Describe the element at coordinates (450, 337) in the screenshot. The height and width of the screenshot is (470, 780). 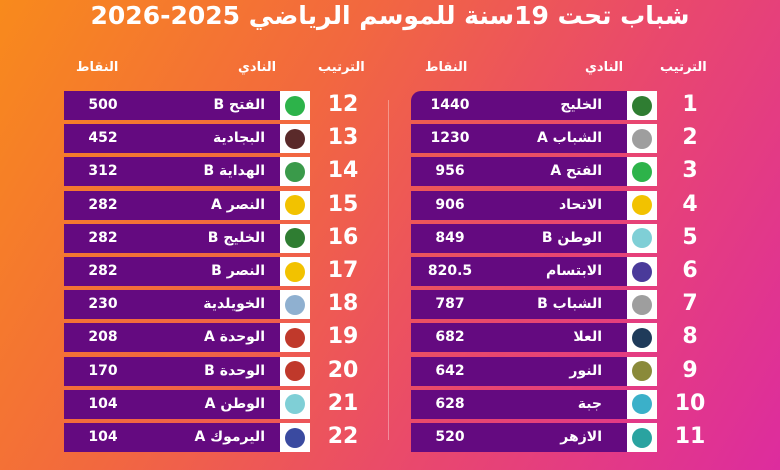
I see `points: 682` at that location.